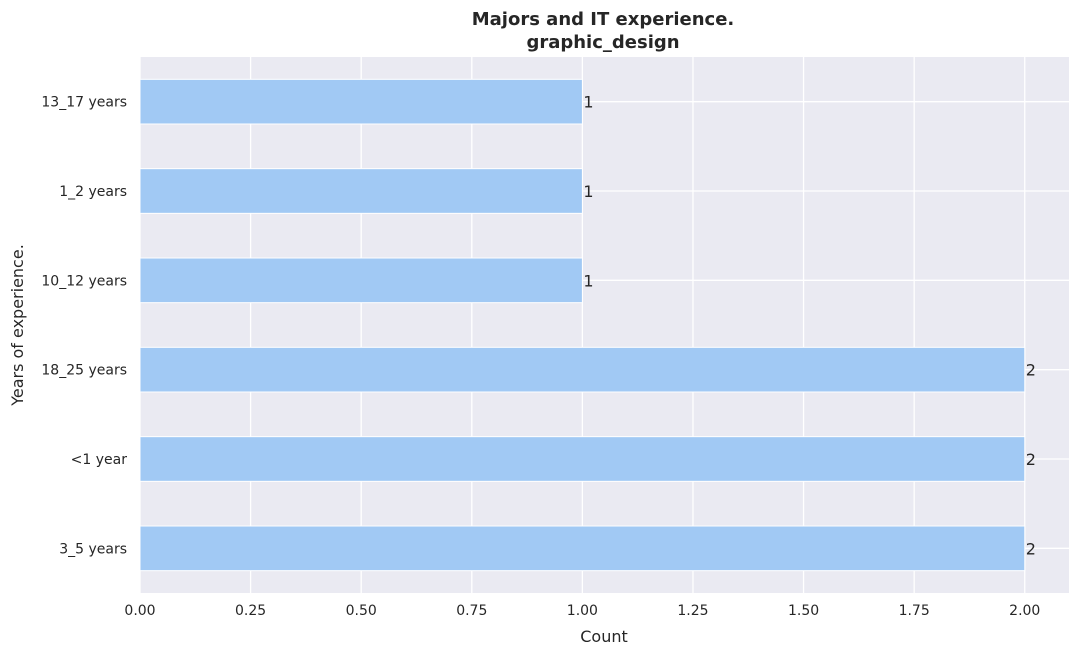  What do you see at coordinates (803, 611) in the screenshot?
I see `x-tick-label: 1.50` at bounding box center [803, 611].